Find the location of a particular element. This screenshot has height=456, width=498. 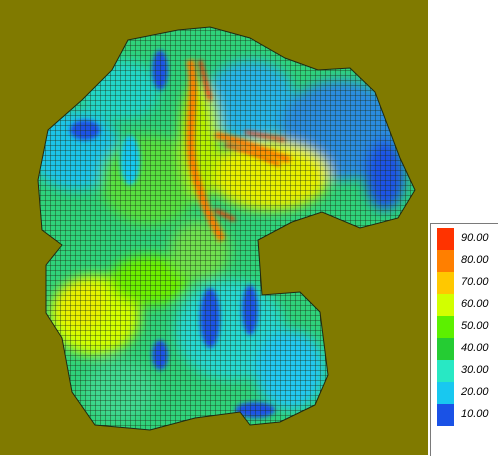

legend-entry-4: 60.00 is located at coordinates (467, 305).